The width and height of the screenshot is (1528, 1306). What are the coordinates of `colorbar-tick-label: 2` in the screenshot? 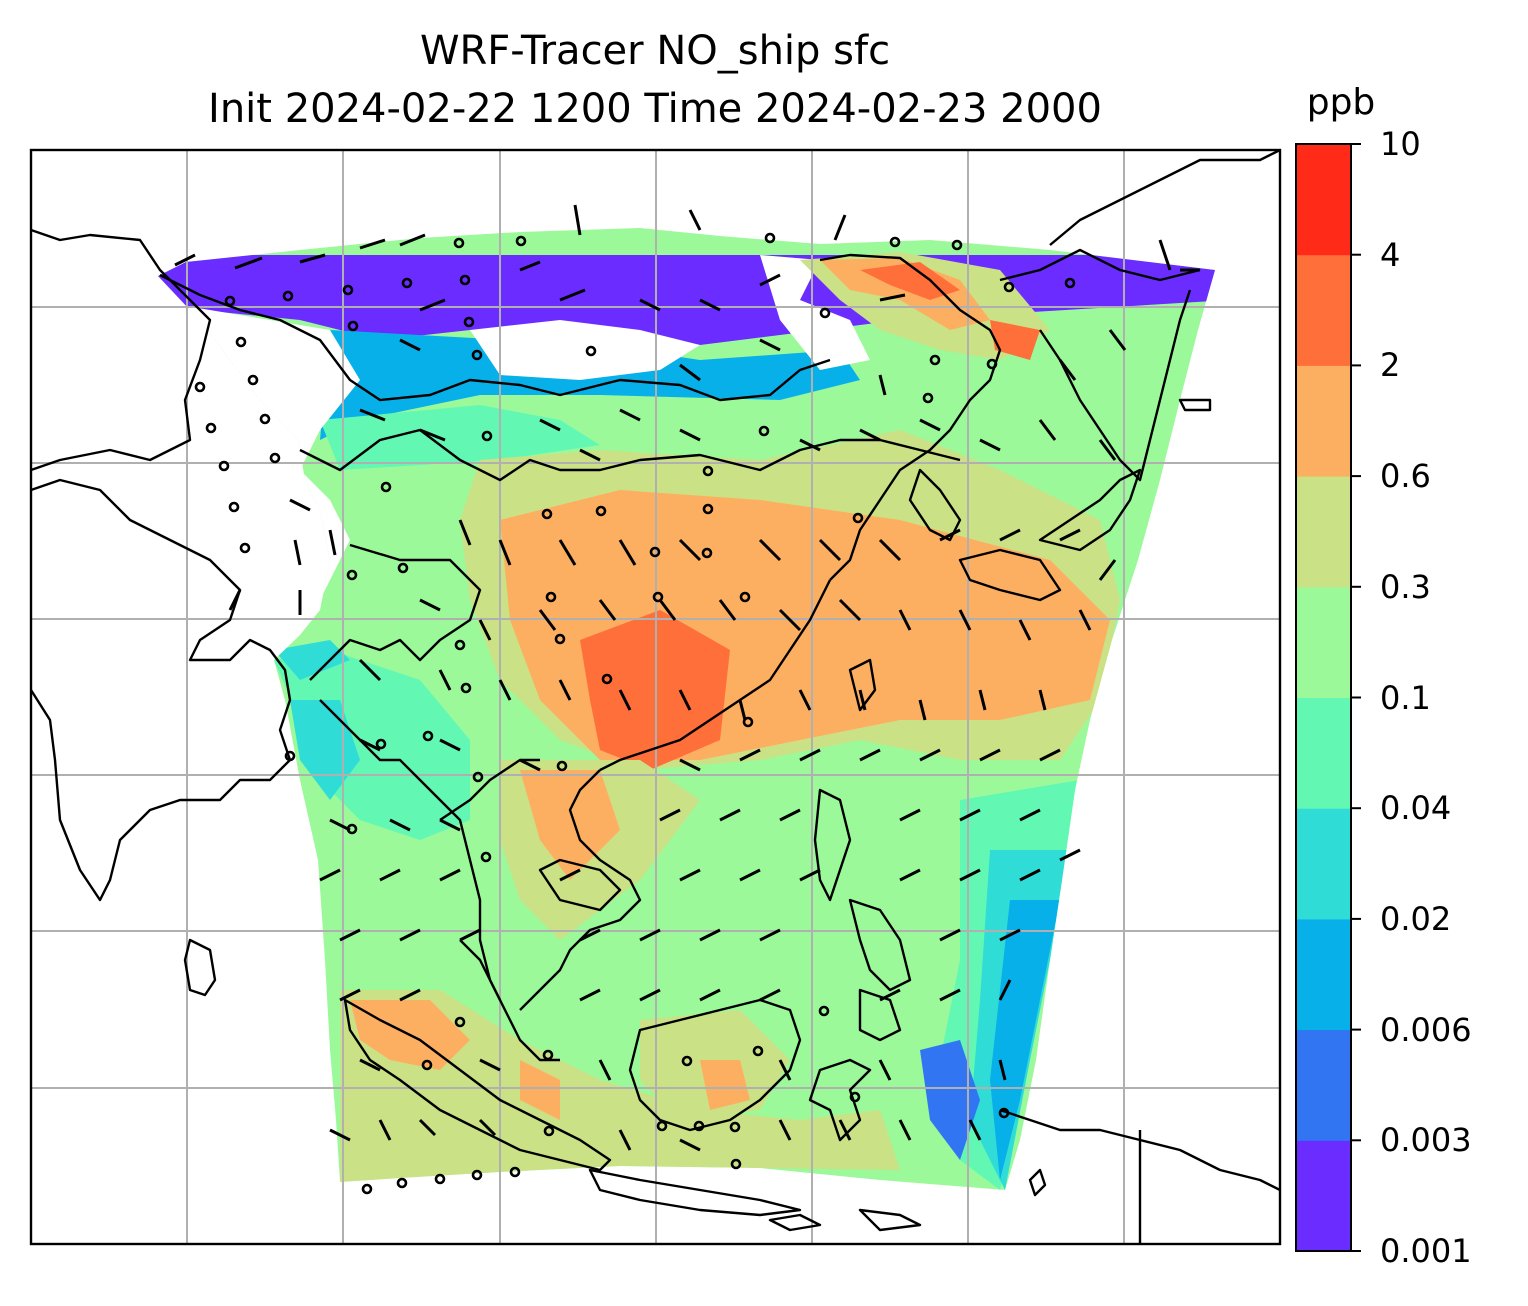 It's located at (1390, 365).